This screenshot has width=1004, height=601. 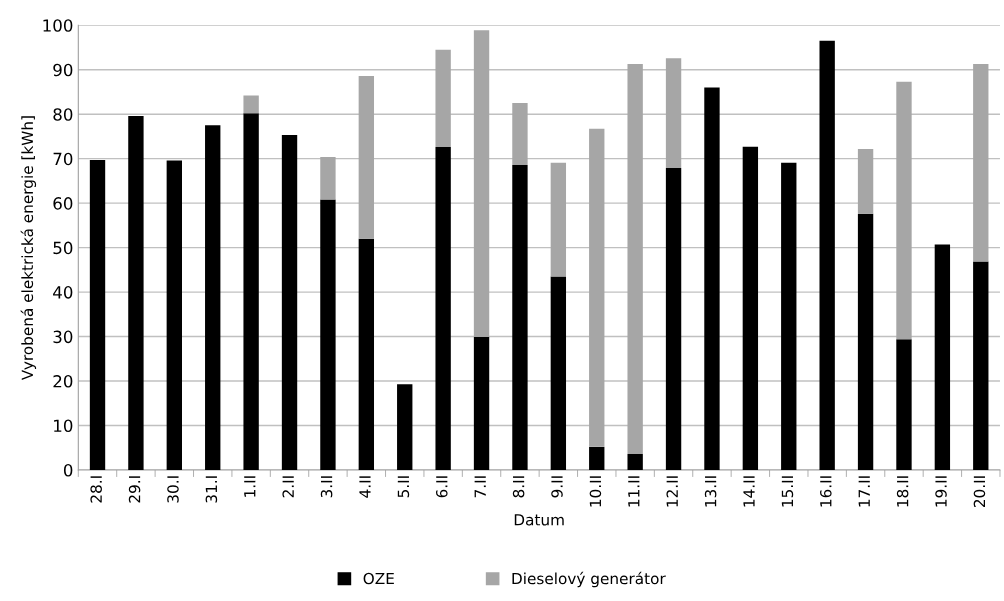 I want to click on x-tick-label: 5.II, so click(x=403, y=487).